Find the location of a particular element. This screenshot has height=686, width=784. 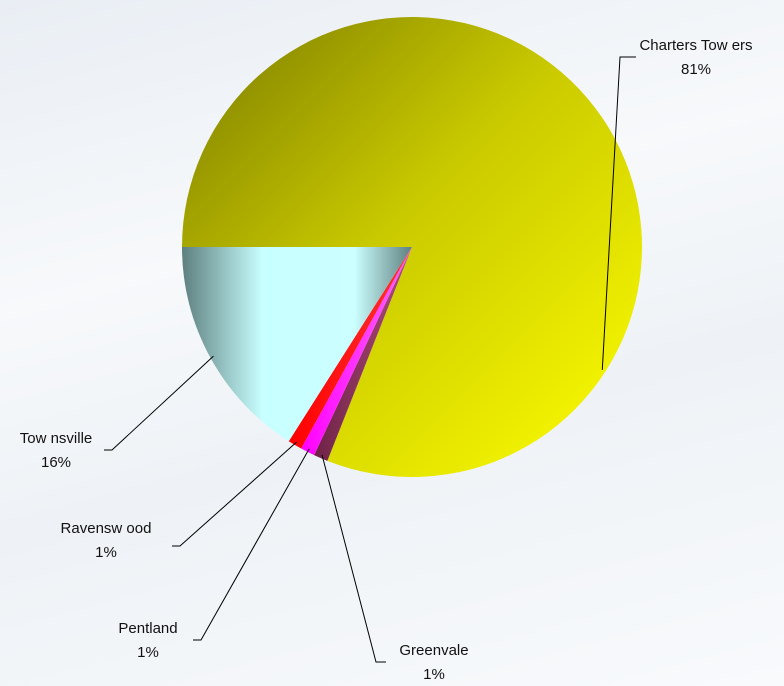

slice-label-percent: 81% is located at coordinates (696, 69).